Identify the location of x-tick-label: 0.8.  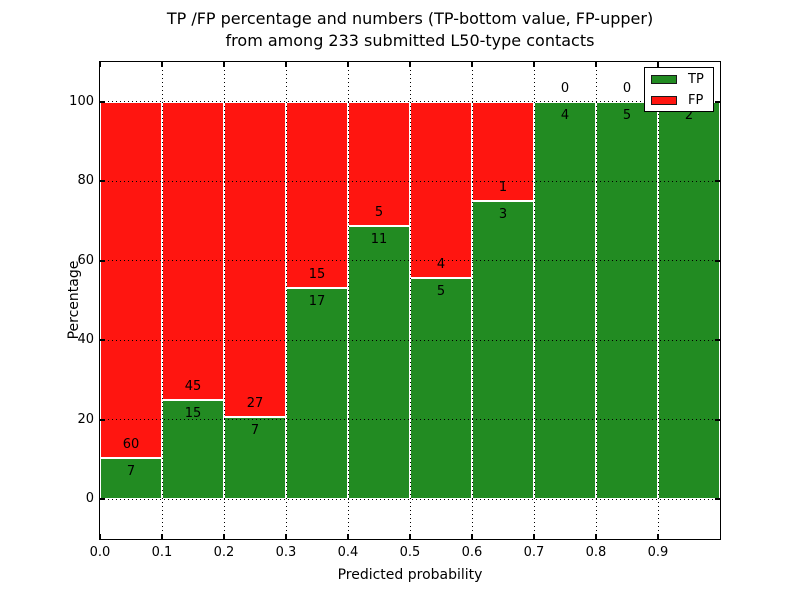
(596, 552).